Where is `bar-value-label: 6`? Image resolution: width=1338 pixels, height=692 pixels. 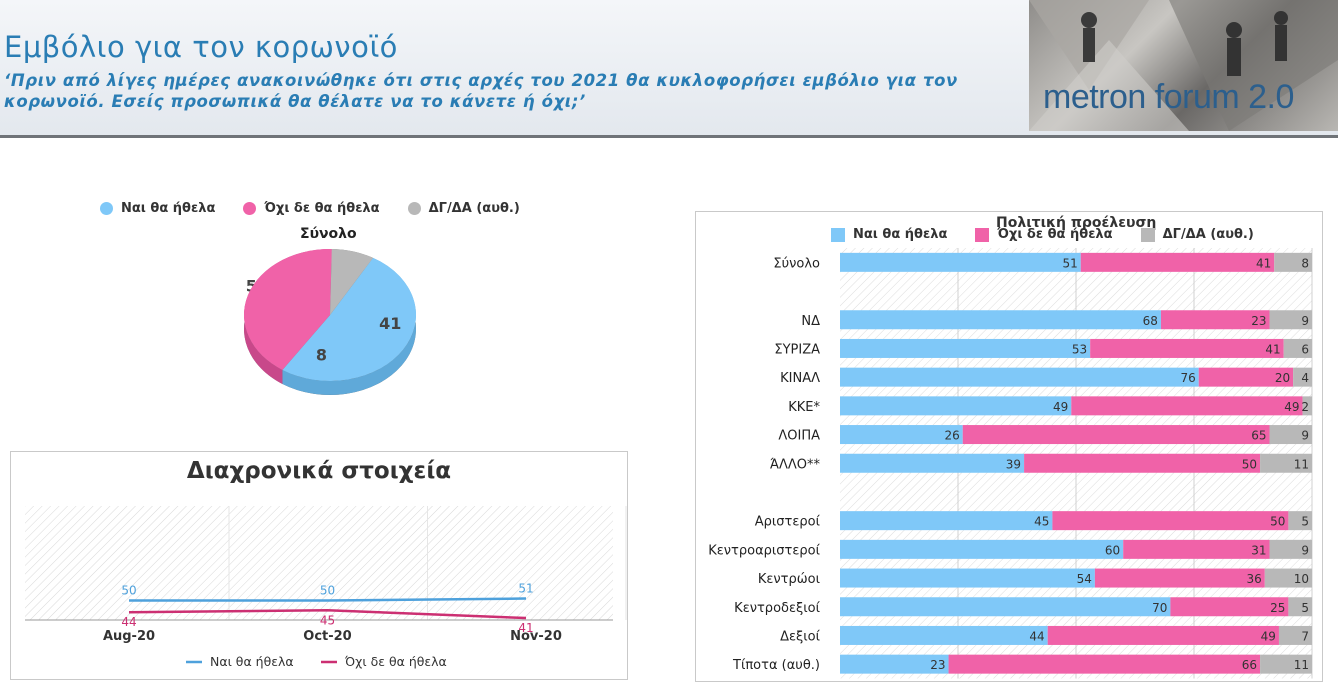 bar-value-label: 6 is located at coordinates (1305, 349).